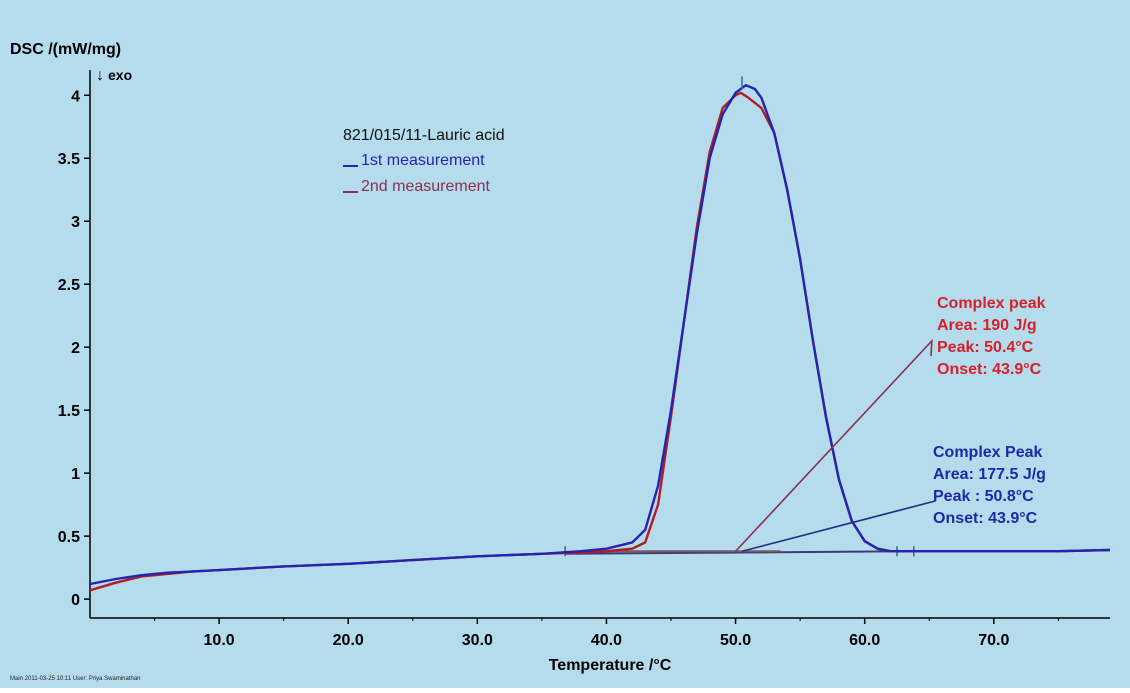 The width and height of the screenshot is (1130, 693). I want to click on y-axis-label: DSC /(mW/mg), so click(65, 49).